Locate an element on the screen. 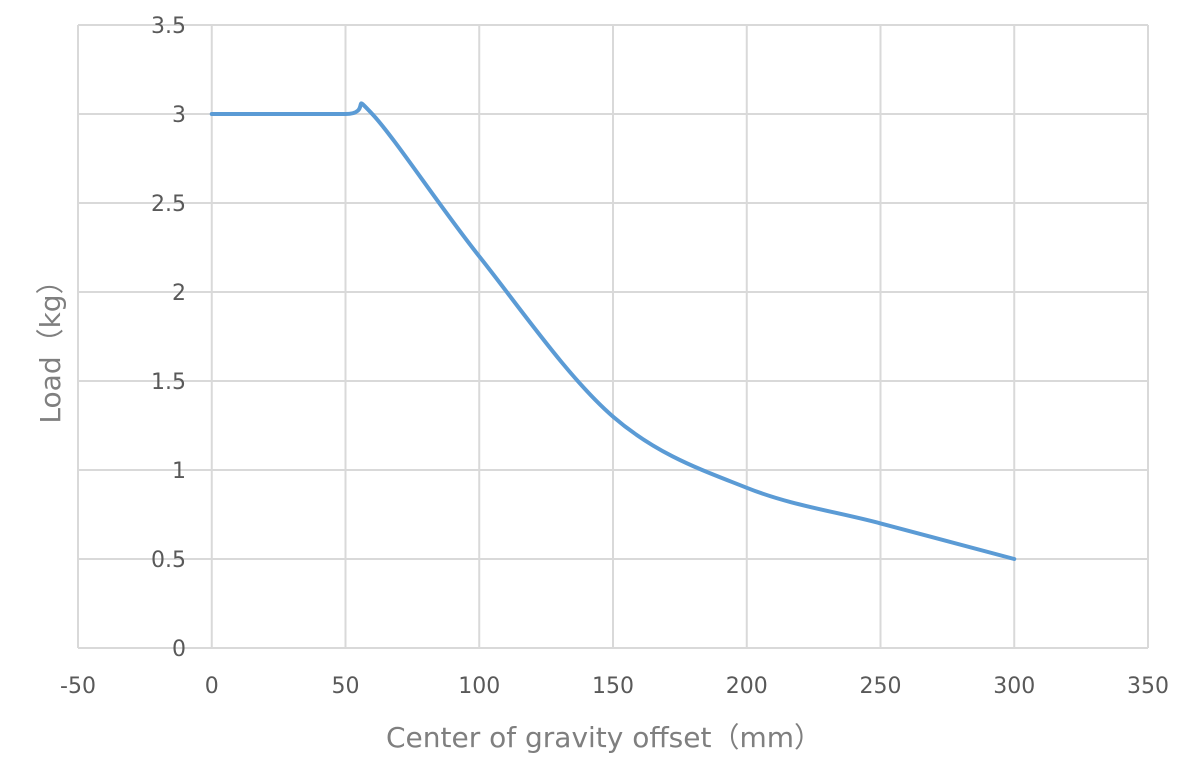  y-axis-title: Load（kg） is located at coordinates (50, 344).